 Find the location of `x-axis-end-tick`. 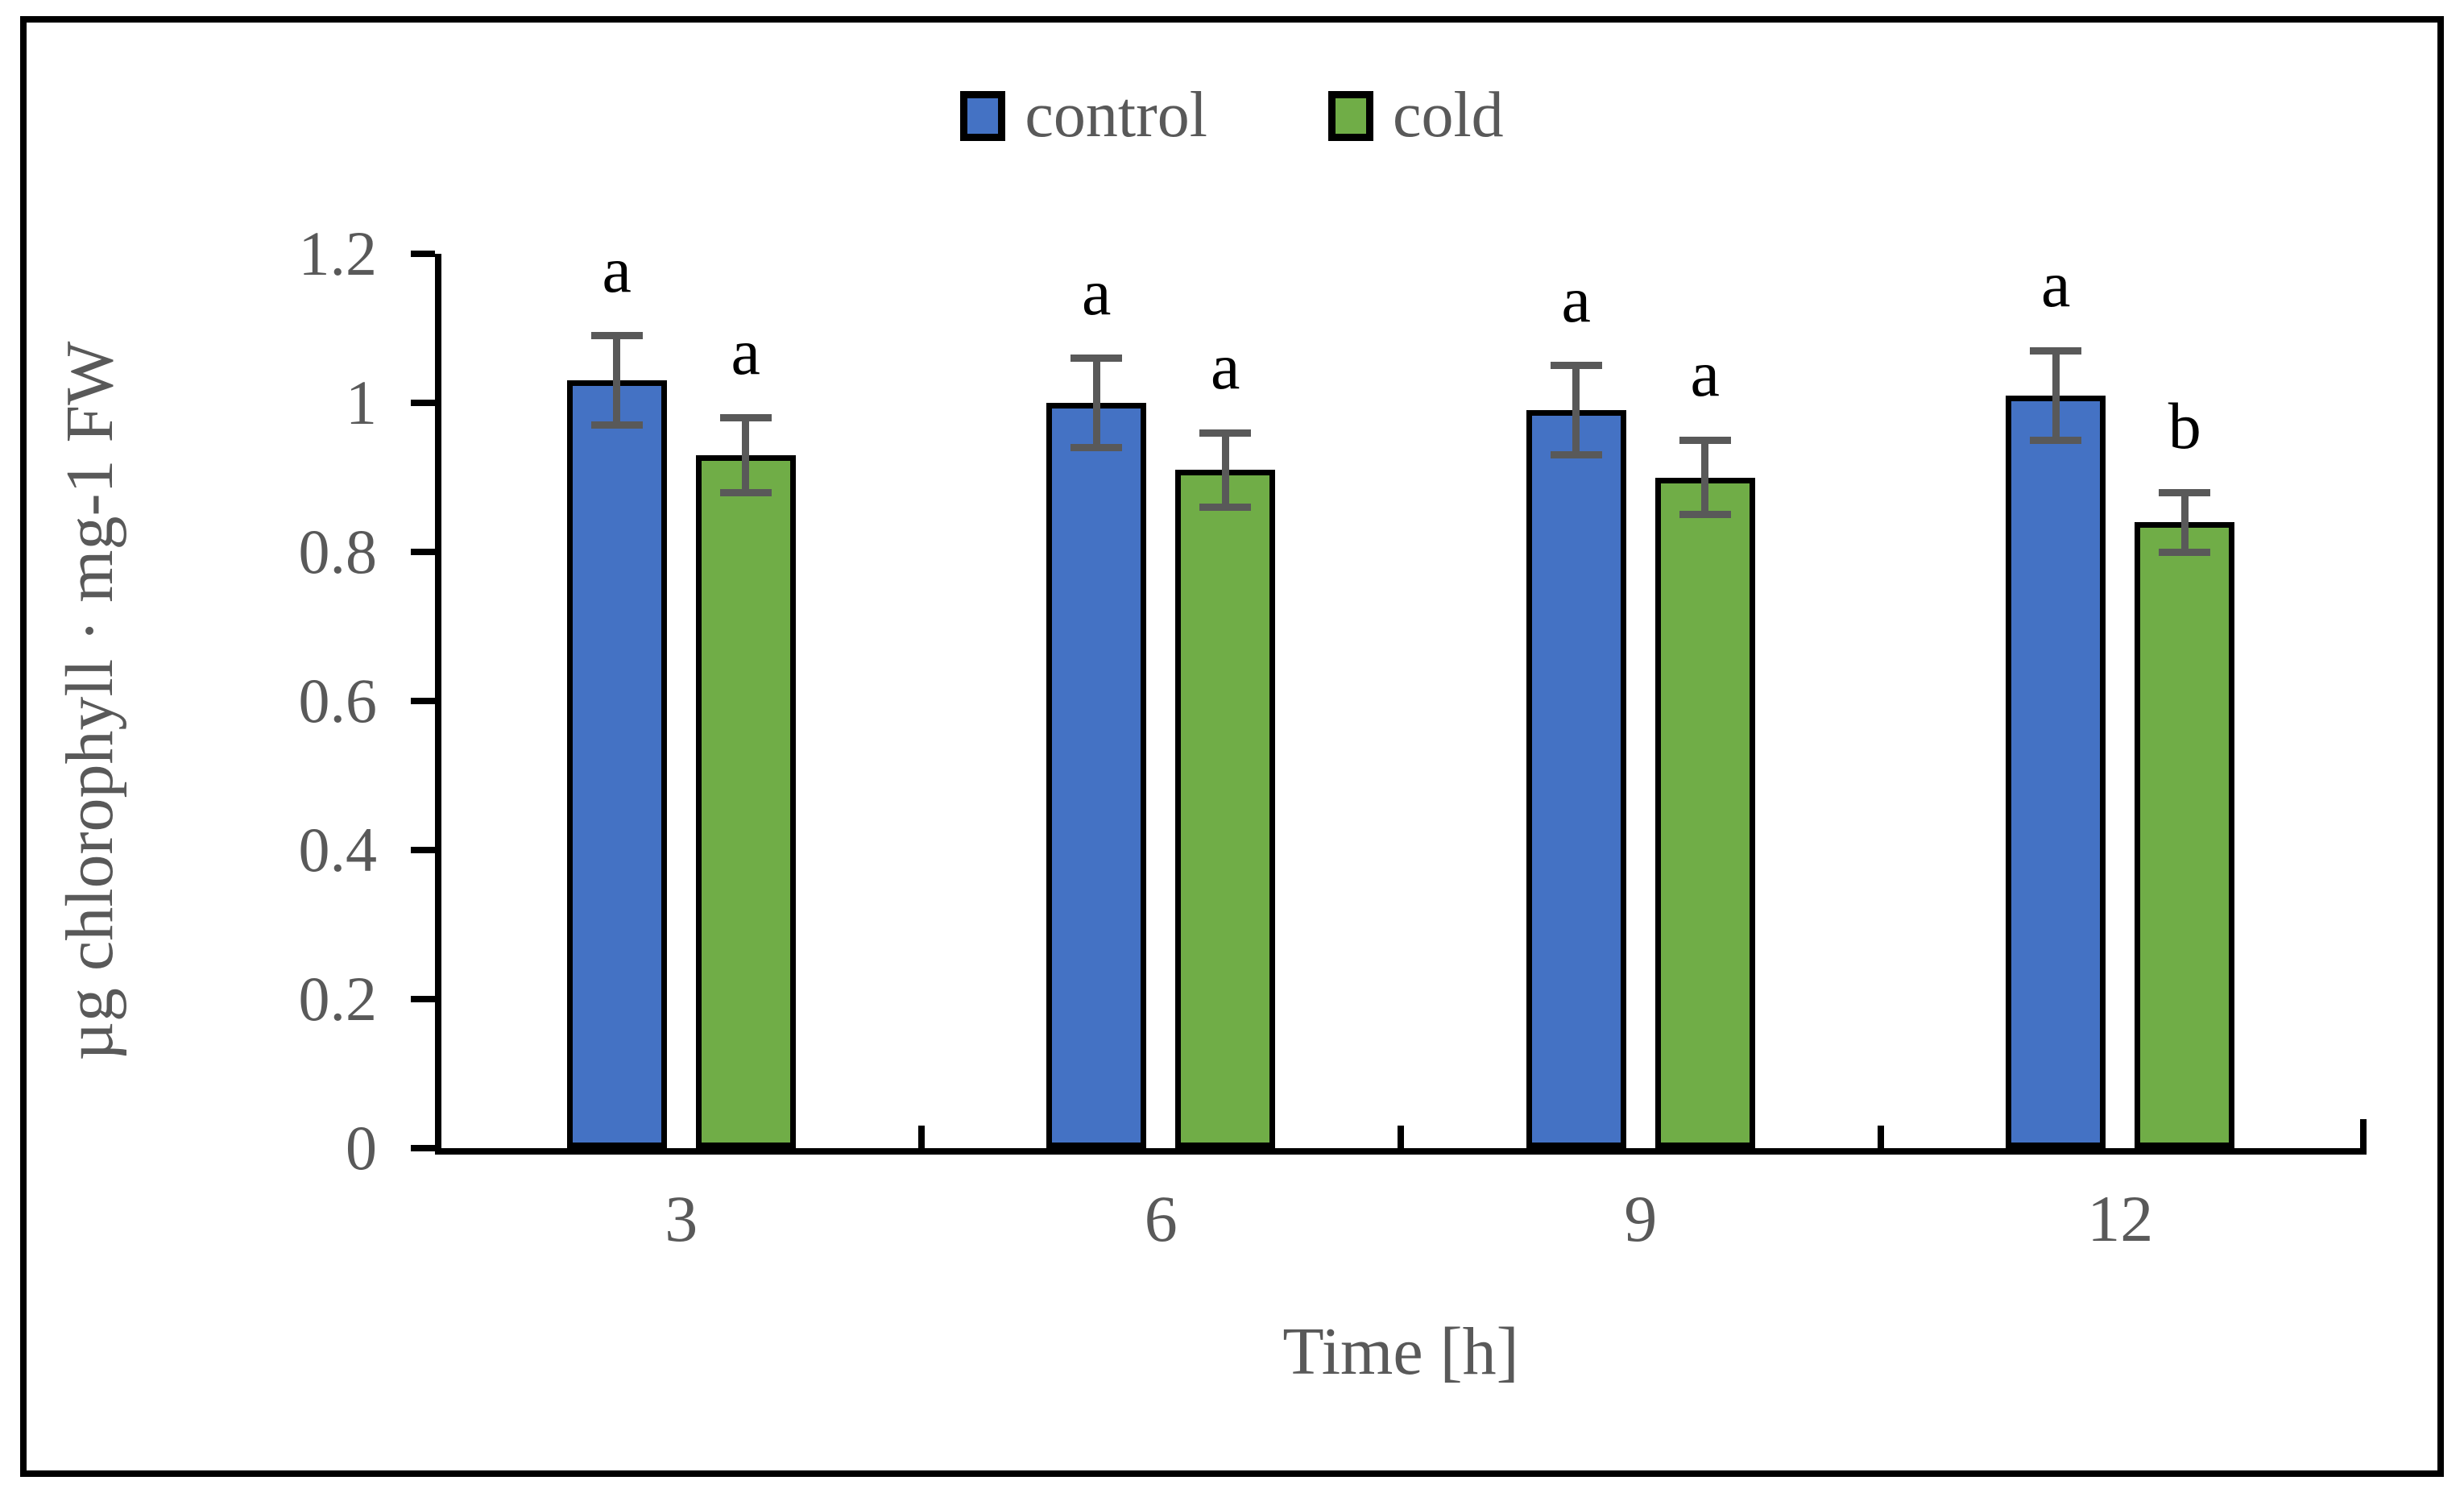

x-axis-end-tick is located at coordinates (2363, 1133).